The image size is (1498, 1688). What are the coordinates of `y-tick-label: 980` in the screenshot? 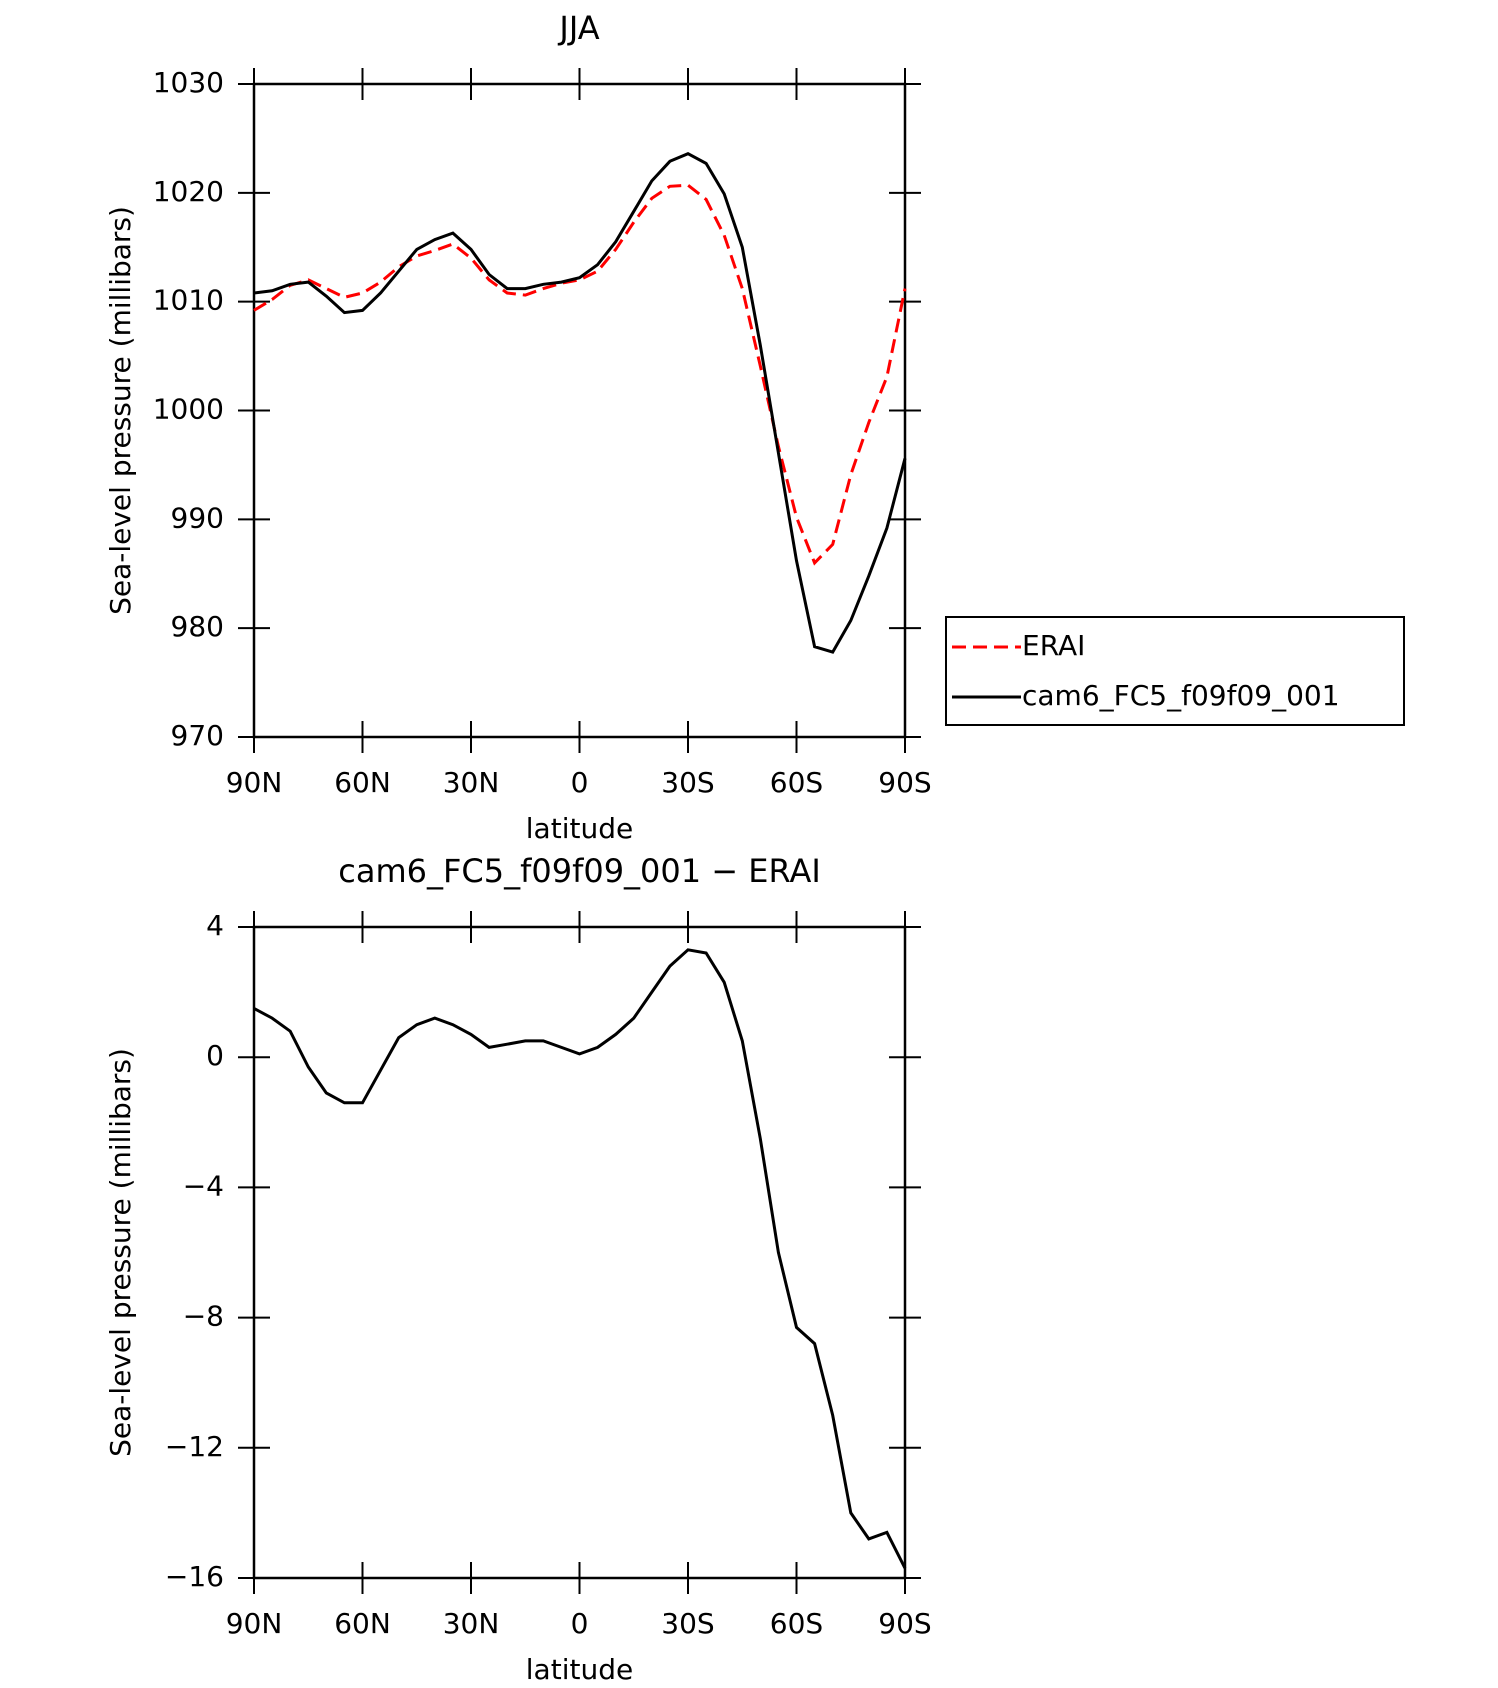 It's located at (197, 626).